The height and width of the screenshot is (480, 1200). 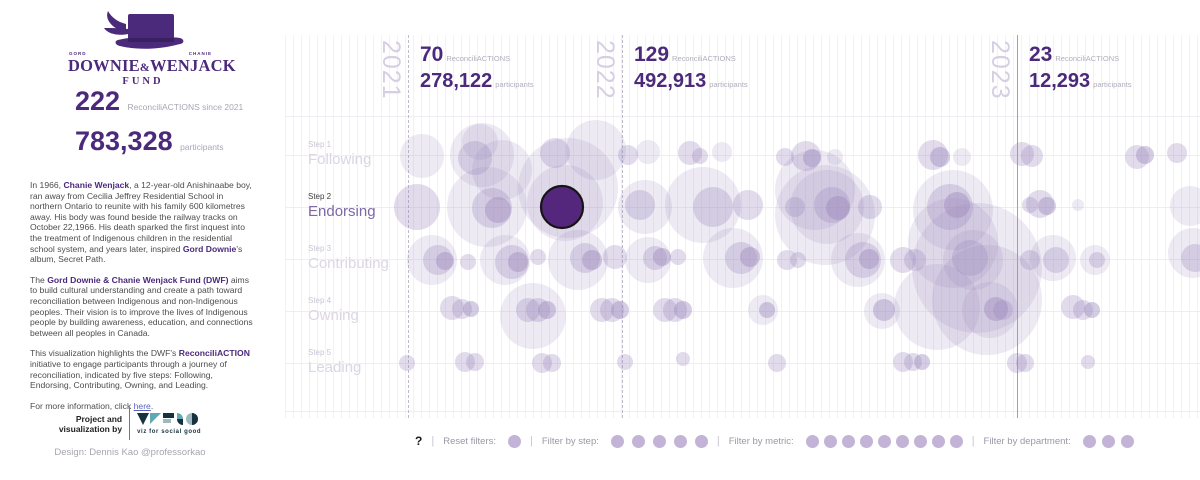 I want to click on year-divider-2022, so click(x=622, y=226).